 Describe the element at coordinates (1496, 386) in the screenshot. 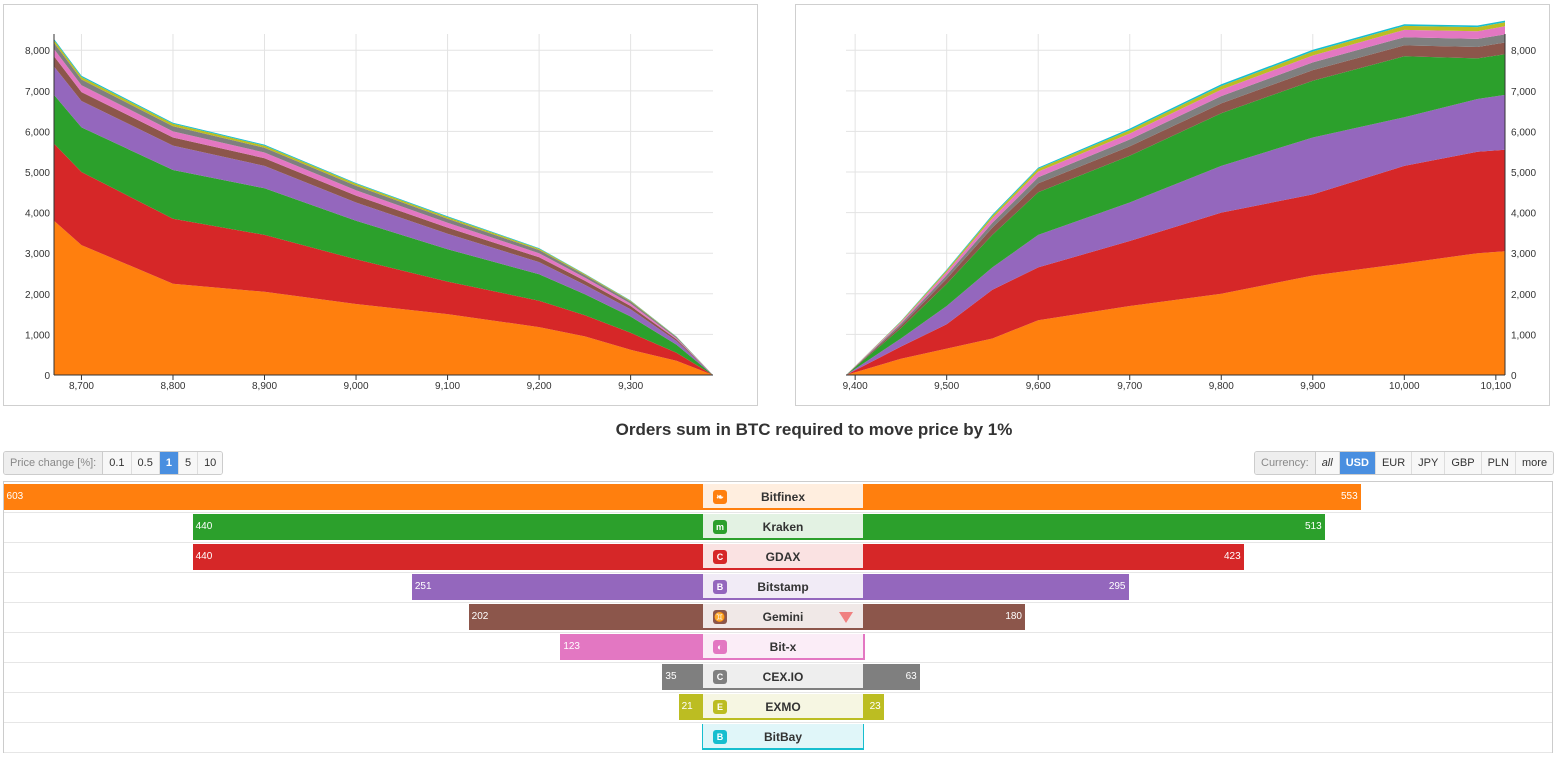

I see `x-tick-label: 10,100` at that location.